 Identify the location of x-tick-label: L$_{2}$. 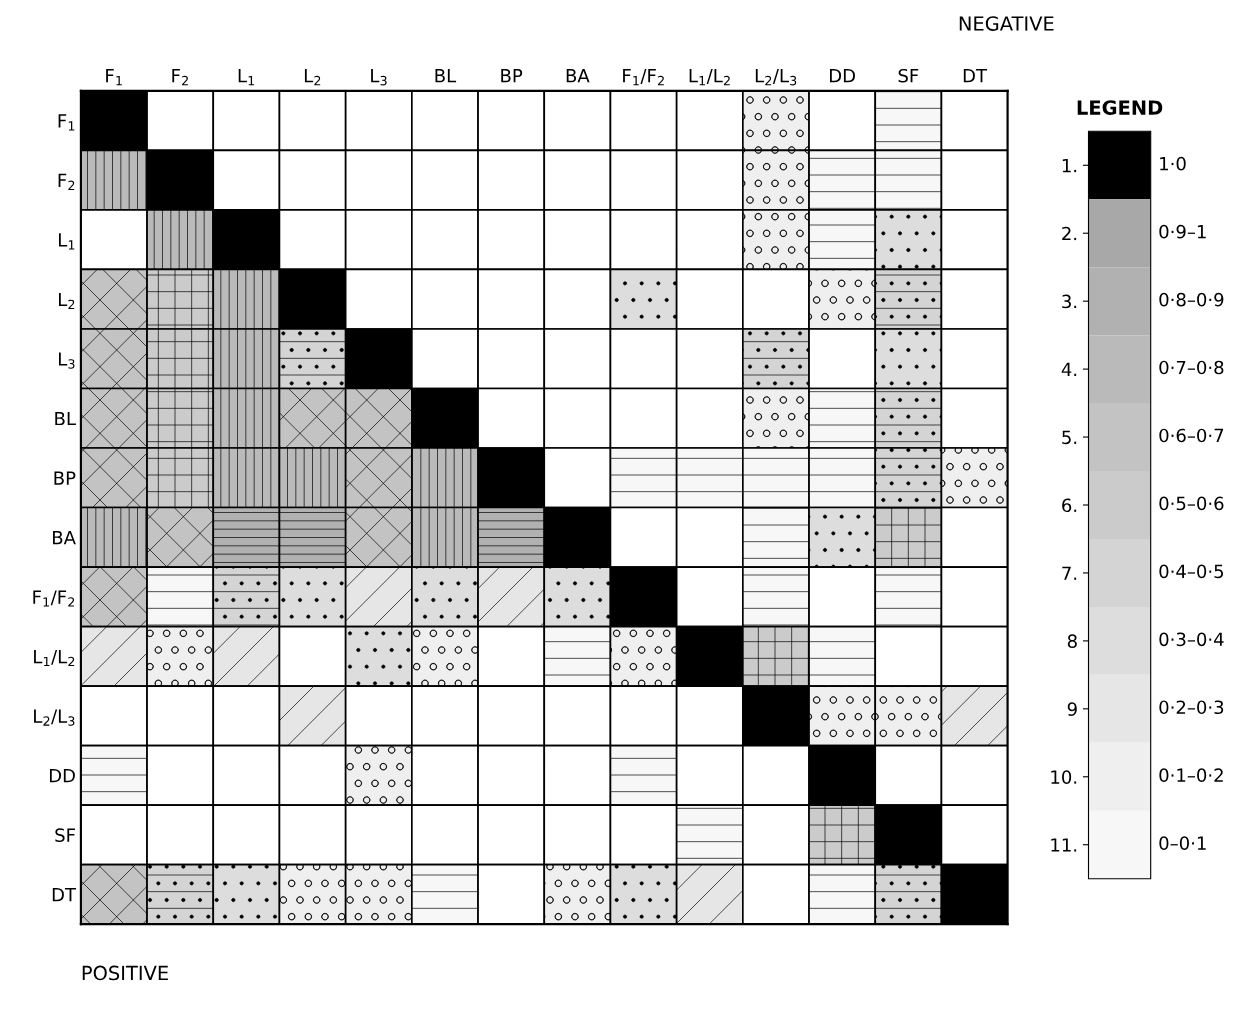
(312, 77).